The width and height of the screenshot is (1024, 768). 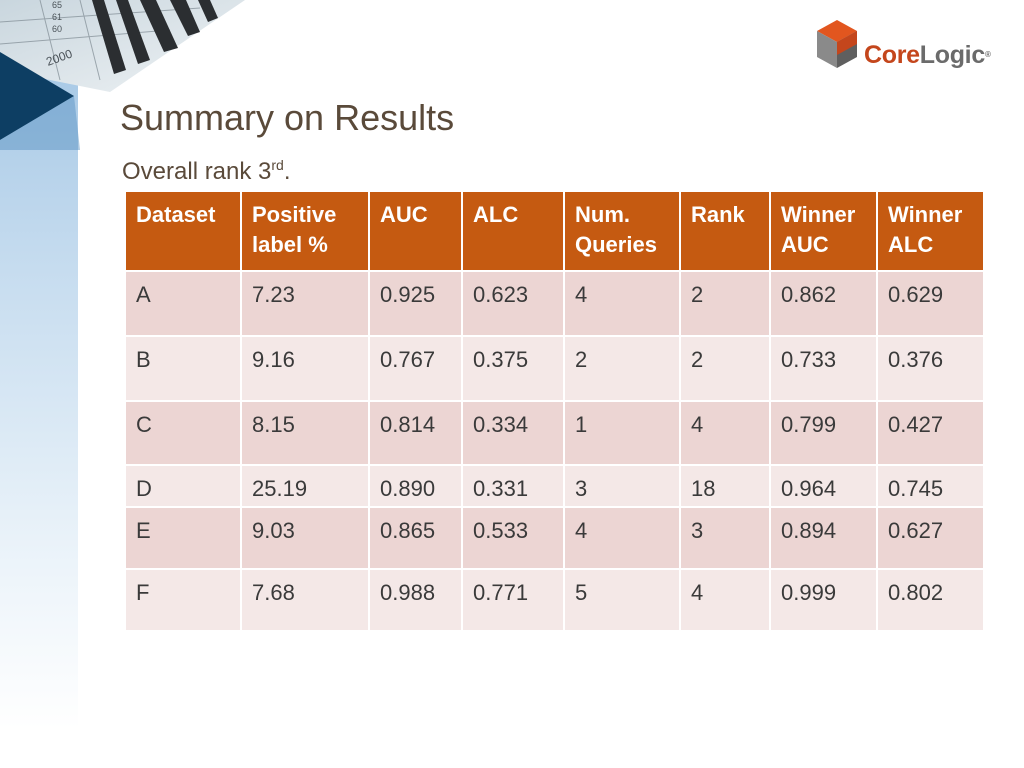 What do you see at coordinates (305, 600) in the screenshot?
I see `table-cell: 7.68` at bounding box center [305, 600].